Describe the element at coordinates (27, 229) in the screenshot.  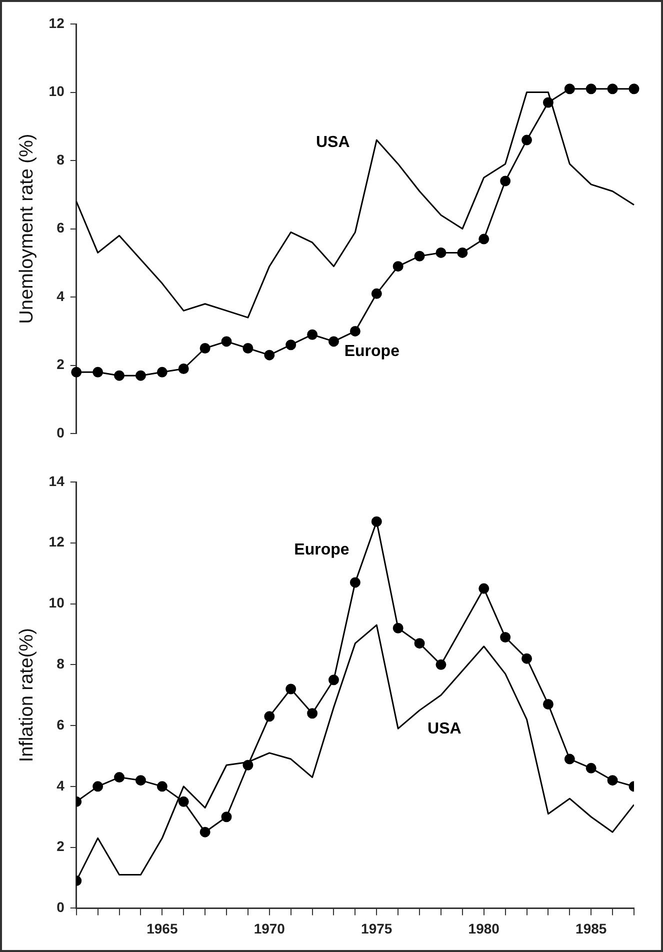
I see `y-axis-title: Unemloyment rate (%)` at that location.